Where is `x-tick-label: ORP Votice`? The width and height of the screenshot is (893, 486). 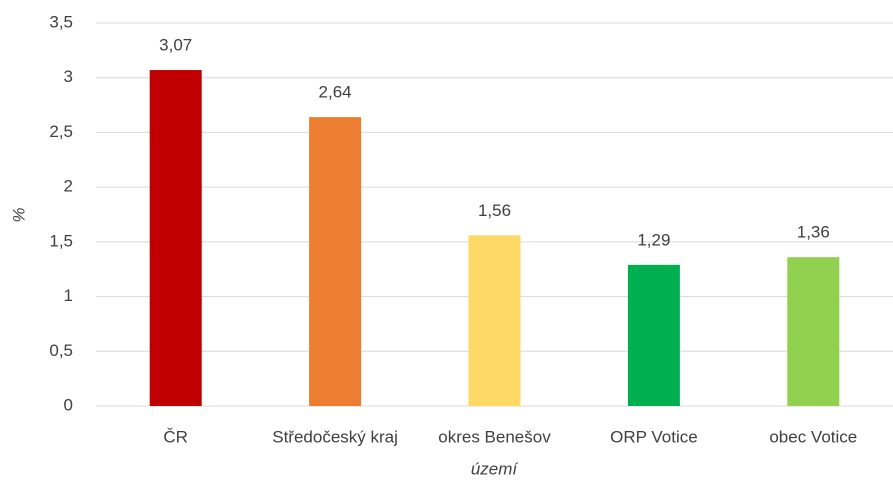
x-tick-label: ORP Votice is located at coordinates (654, 436).